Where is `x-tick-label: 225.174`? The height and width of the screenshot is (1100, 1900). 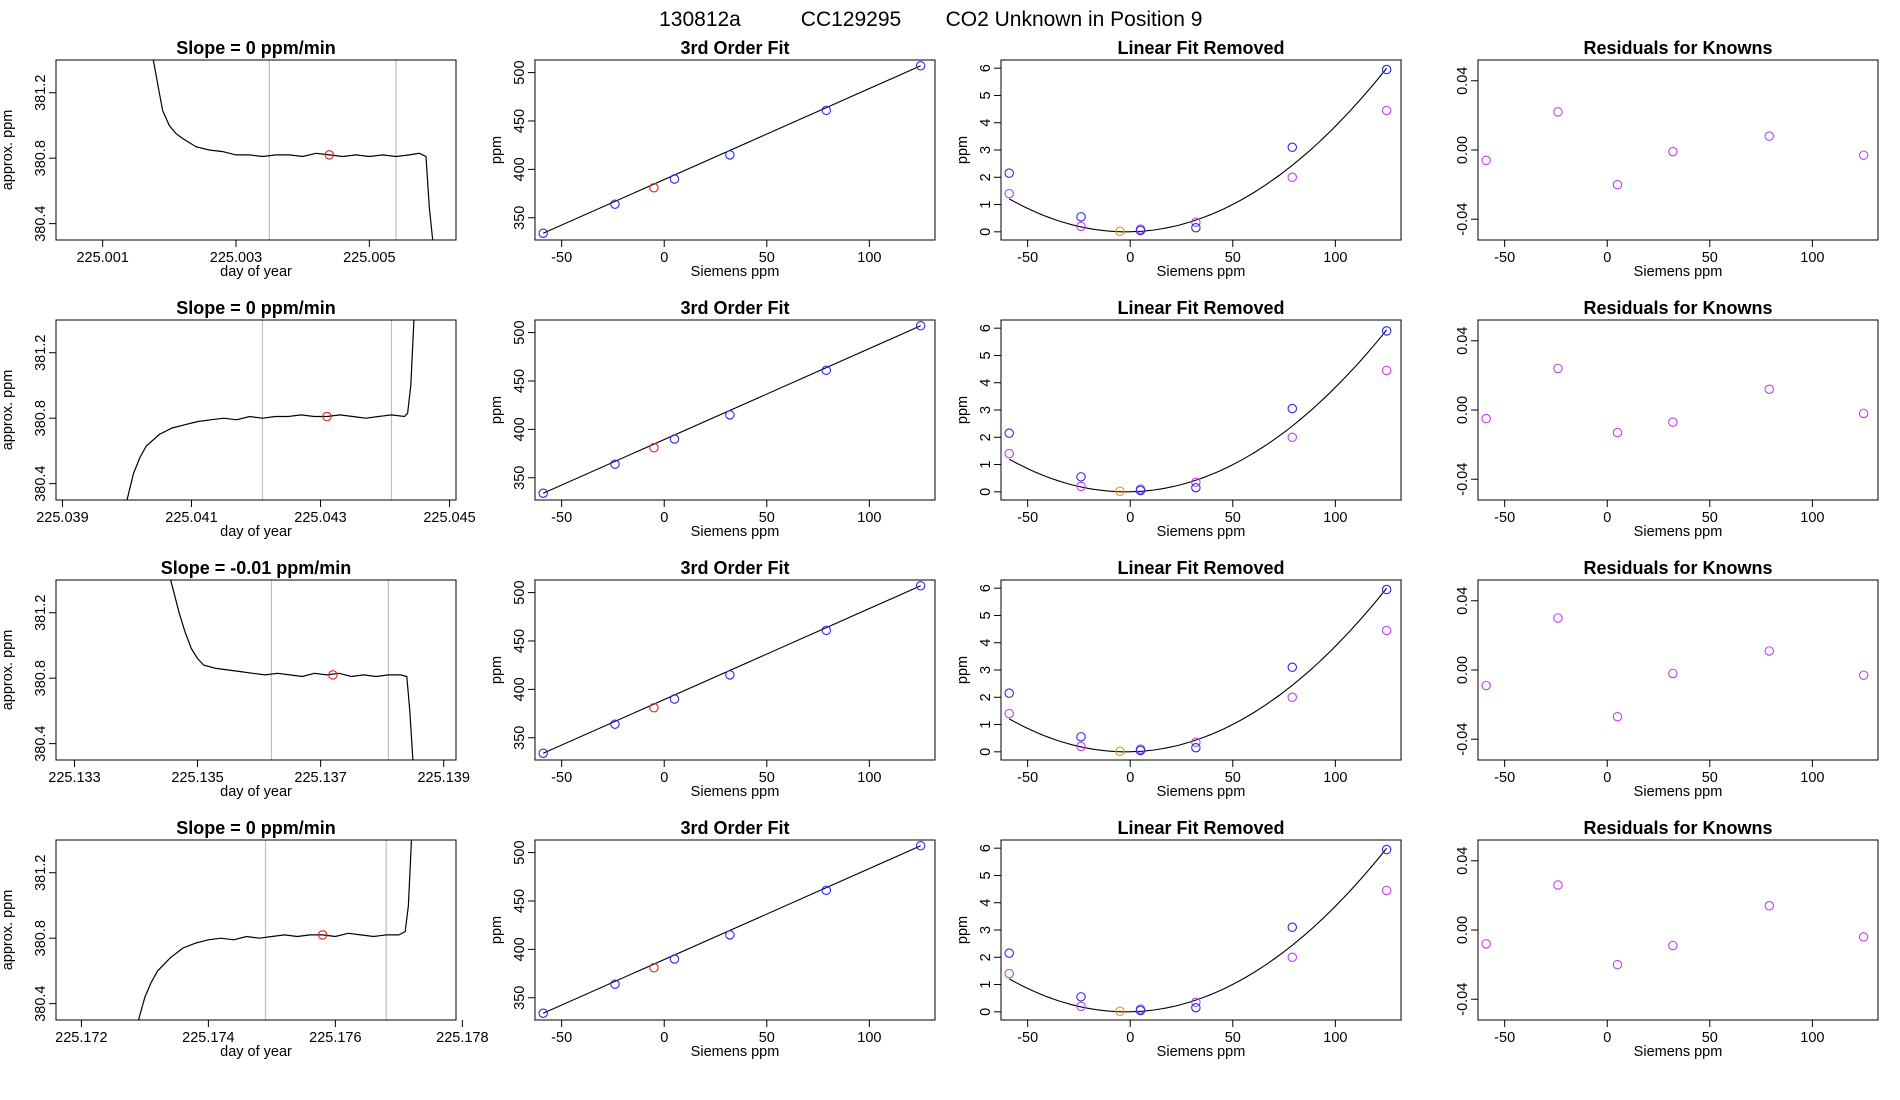 x-tick-label: 225.174 is located at coordinates (208, 1038).